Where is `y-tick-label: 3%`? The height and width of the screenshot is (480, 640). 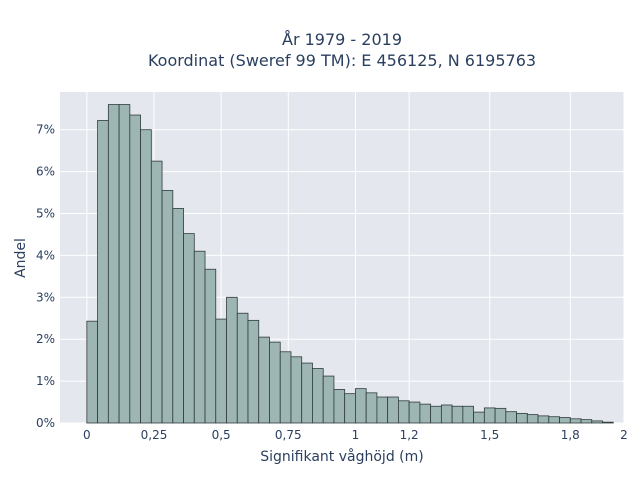 y-tick-label: 3% is located at coordinates (45, 297).